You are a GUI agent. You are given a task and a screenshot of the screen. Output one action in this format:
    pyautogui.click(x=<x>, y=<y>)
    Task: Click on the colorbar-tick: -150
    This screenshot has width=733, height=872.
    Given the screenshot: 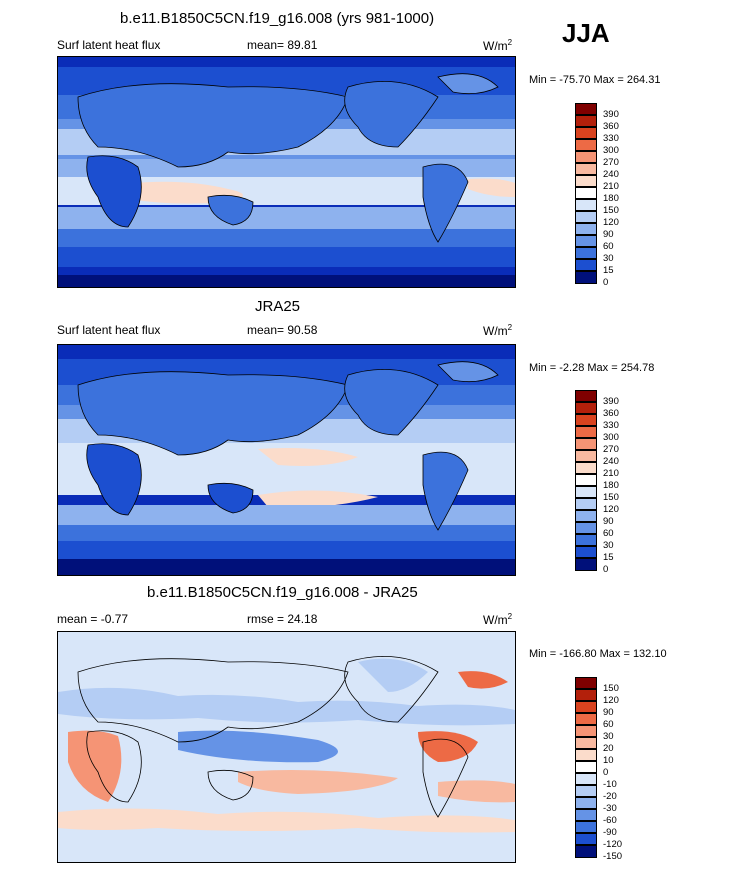 What is the action you would take?
    pyautogui.click(x=613, y=856)
    